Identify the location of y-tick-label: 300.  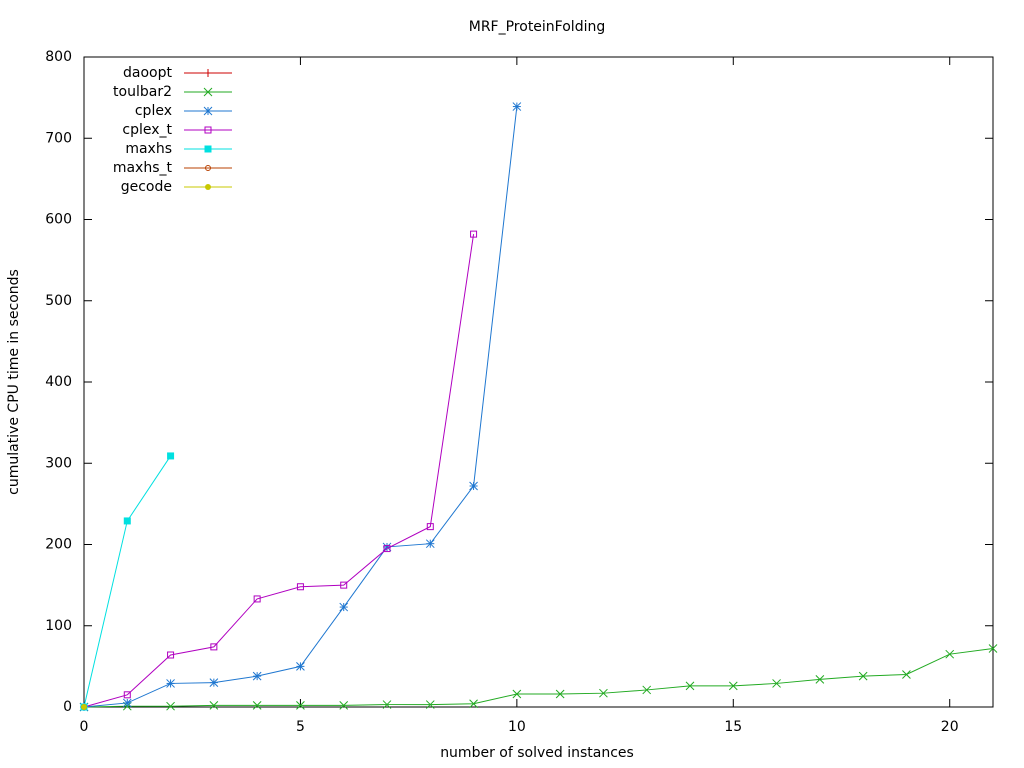
(58, 463).